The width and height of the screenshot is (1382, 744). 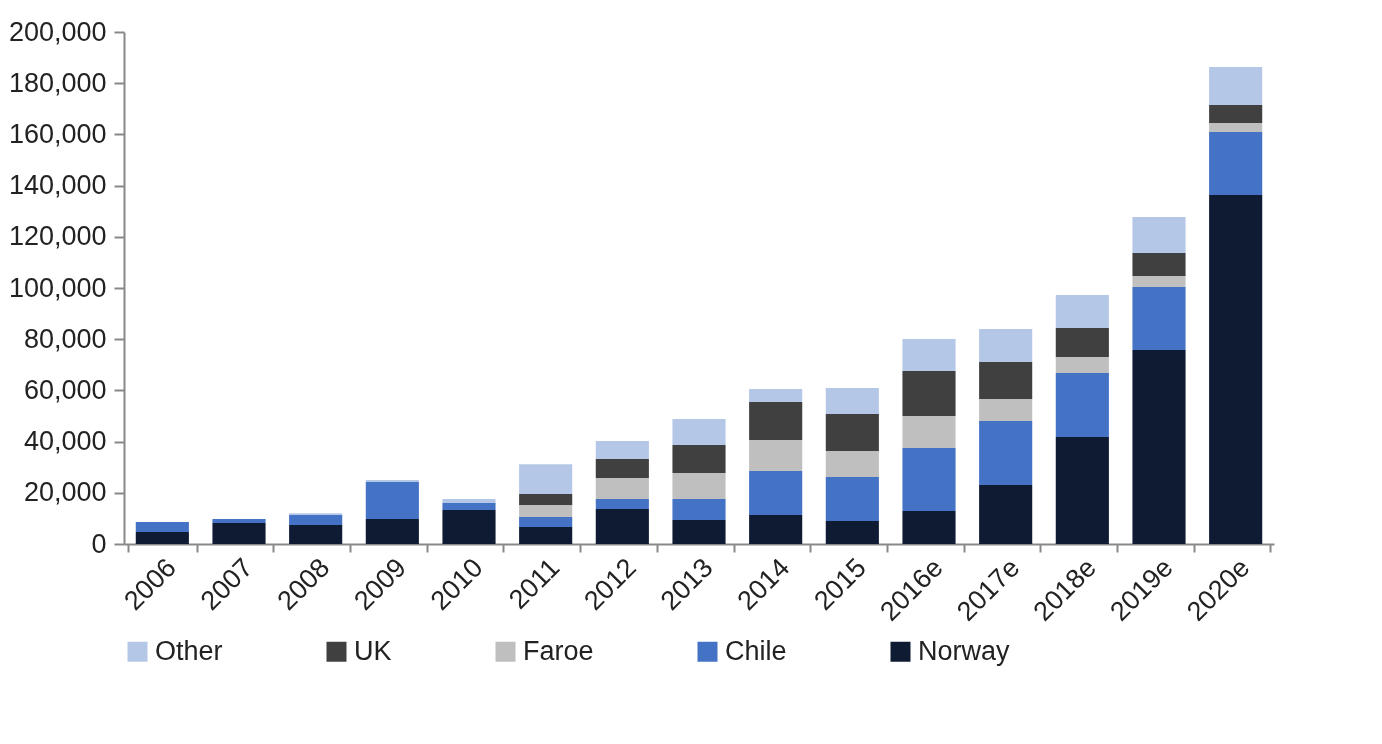 I want to click on y-tick-label: 20,000, so click(x=65, y=492).